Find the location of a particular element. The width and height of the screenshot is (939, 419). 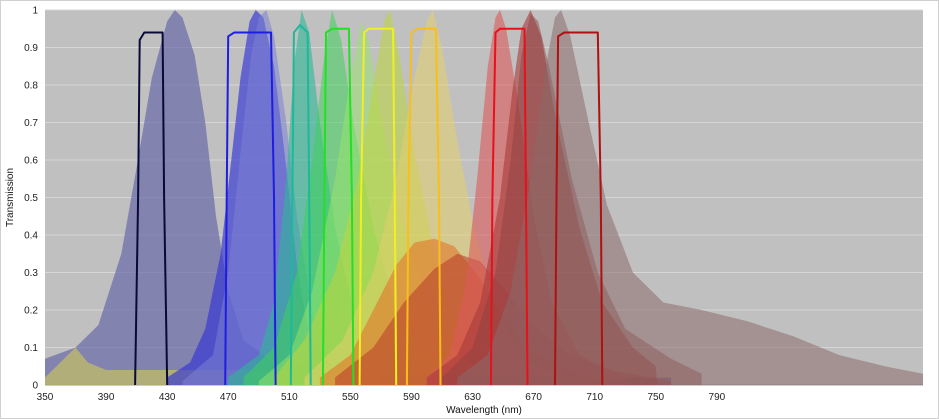

x-tick-label: 510 is located at coordinates (289, 397).